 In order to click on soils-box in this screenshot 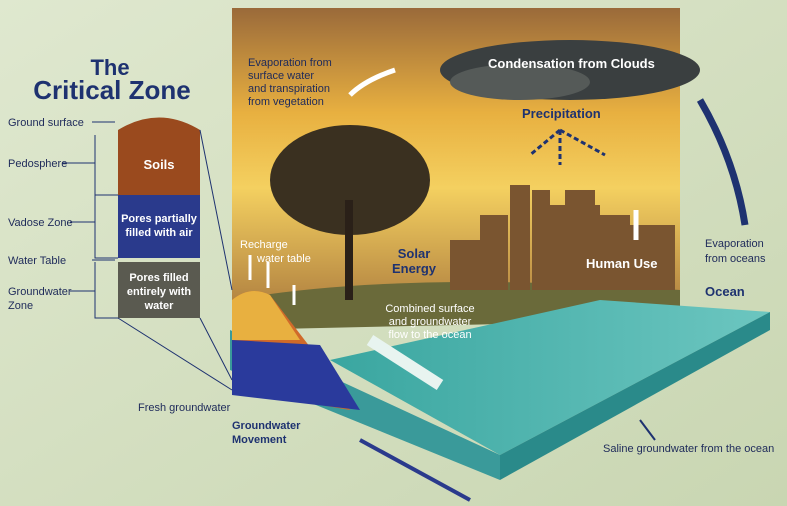, I will do `click(159, 156)`.